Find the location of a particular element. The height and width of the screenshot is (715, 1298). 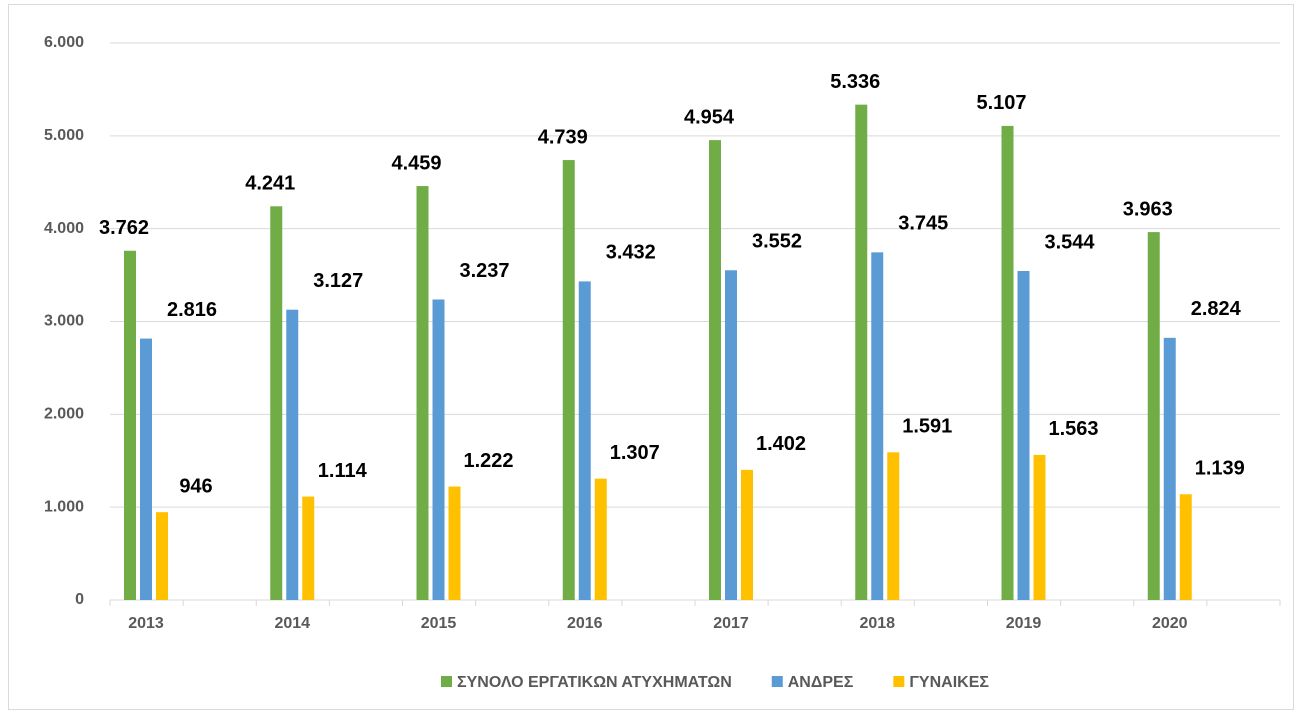

y-tick-label: 6.000 is located at coordinates (64, 42).